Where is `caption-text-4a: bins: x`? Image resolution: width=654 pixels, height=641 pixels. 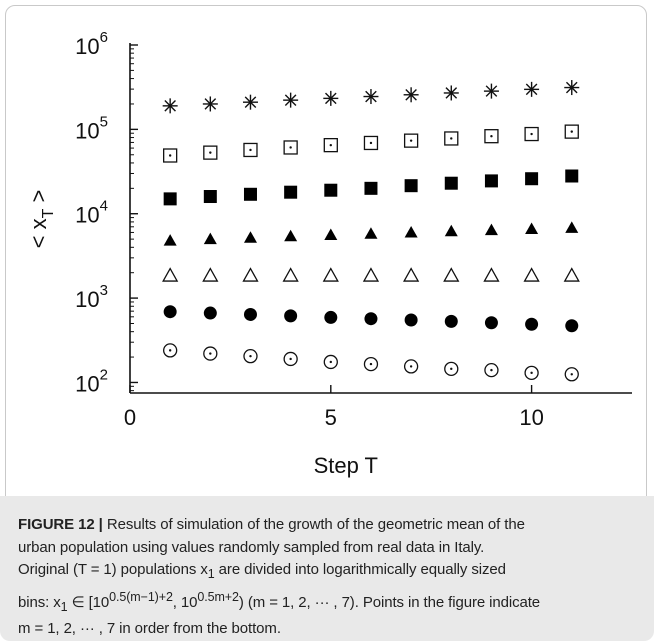 caption-text-4a: bins: x is located at coordinates (39, 602).